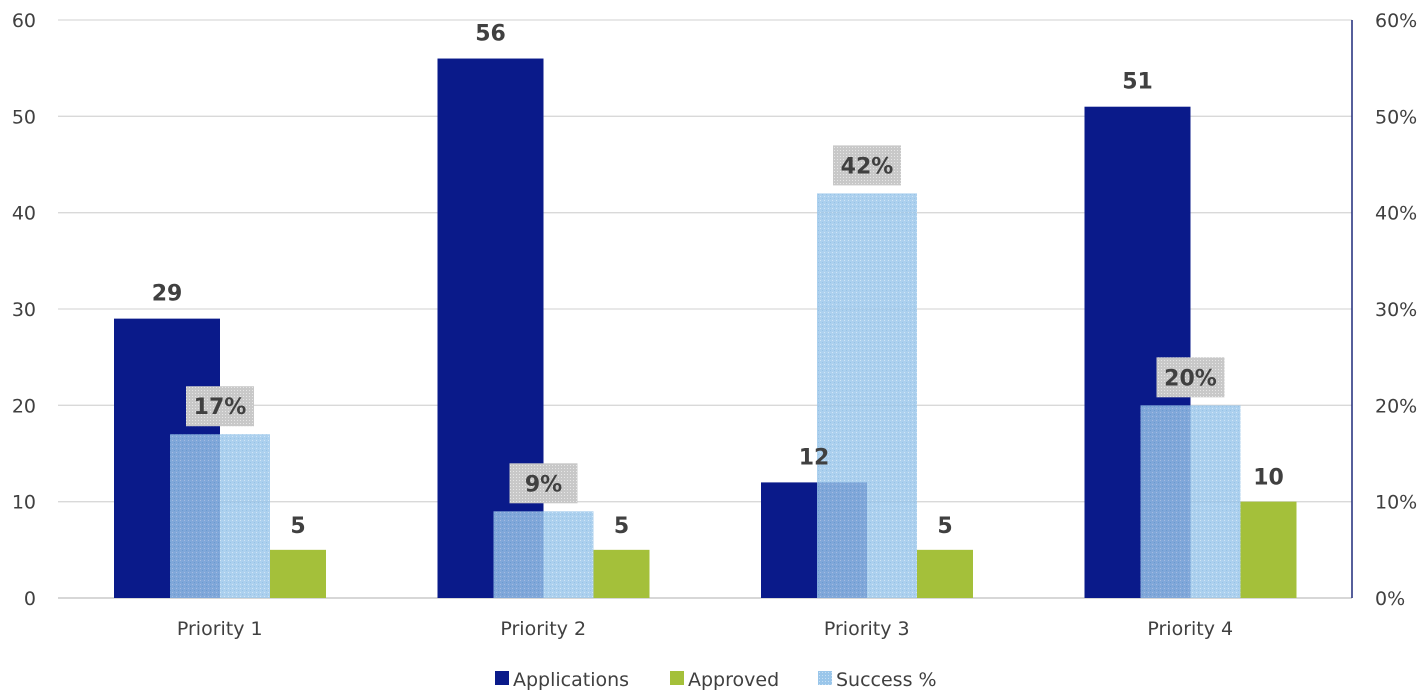 This screenshot has width=1418, height=694. I want to click on data-label-applications: 56, so click(490, 34).